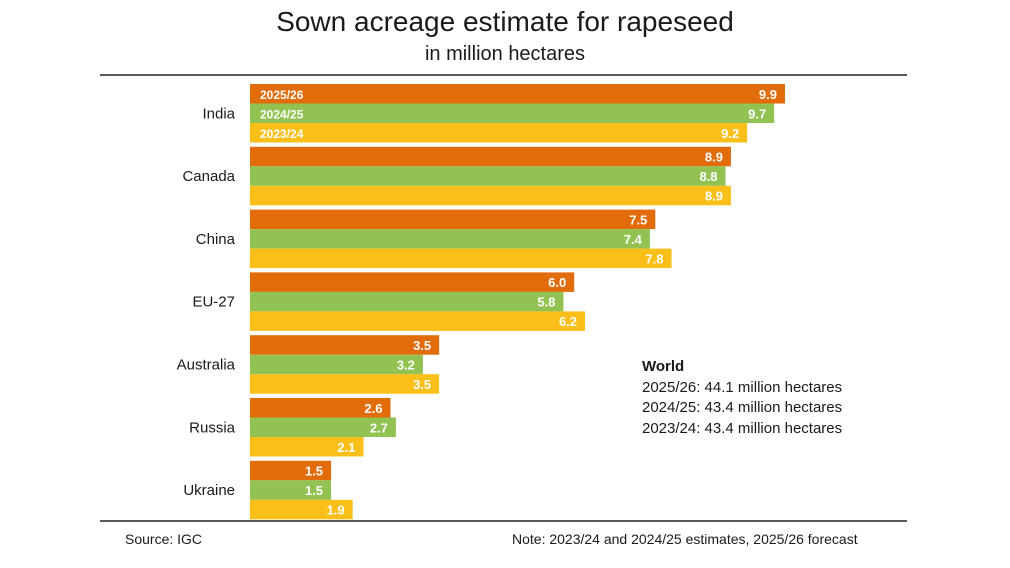 The width and height of the screenshot is (1010, 568). I want to click on value-label-ukraine-2024-25: 1.5, so click(314, 490).